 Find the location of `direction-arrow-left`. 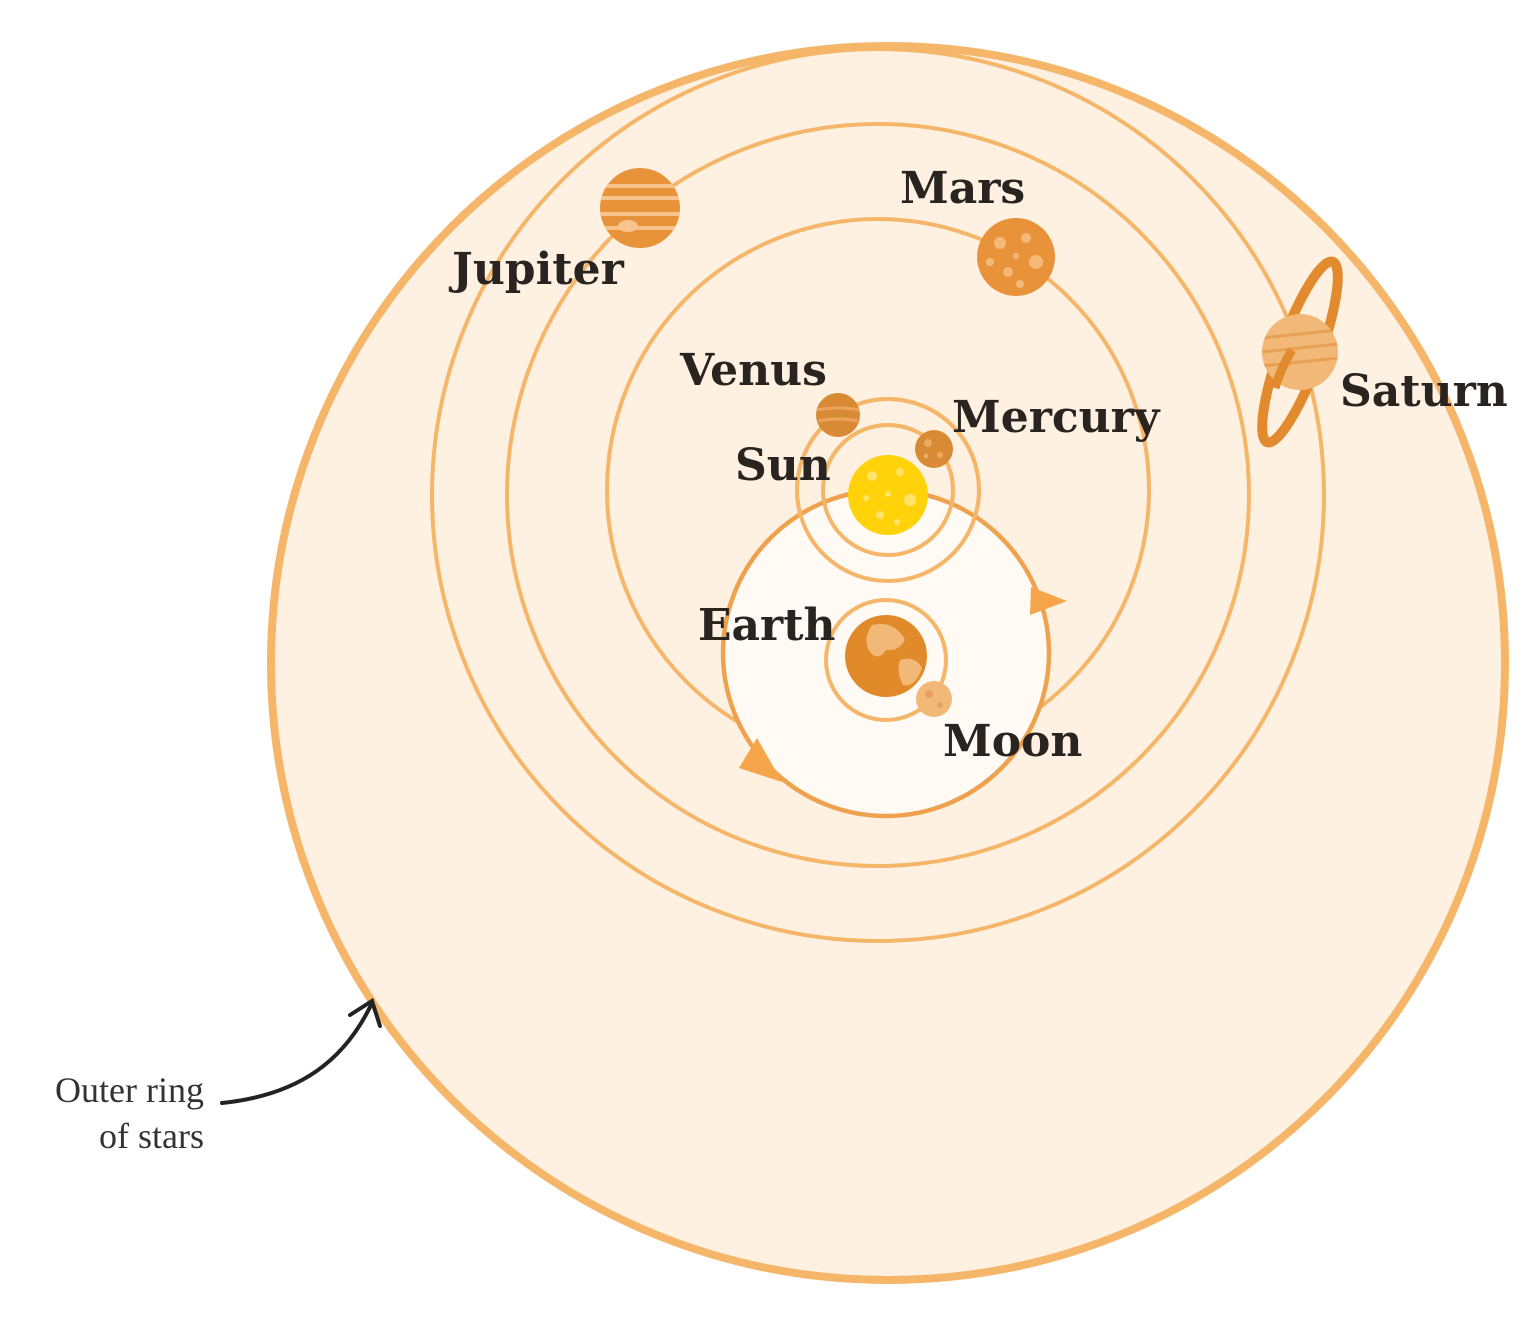

direction-arrow-left is located at coordinates (760, 760).